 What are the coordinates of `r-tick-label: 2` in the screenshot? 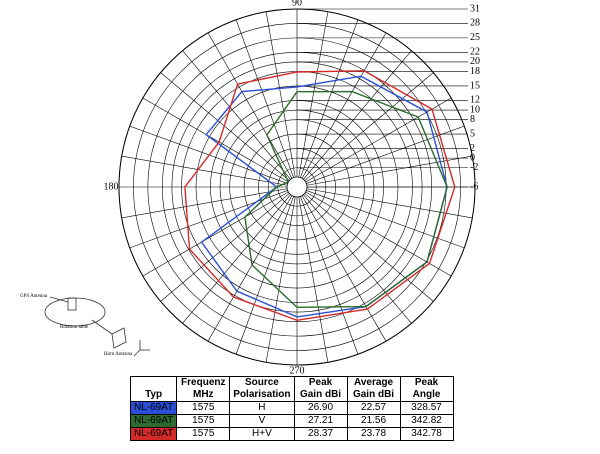 It's located at (472, 148).